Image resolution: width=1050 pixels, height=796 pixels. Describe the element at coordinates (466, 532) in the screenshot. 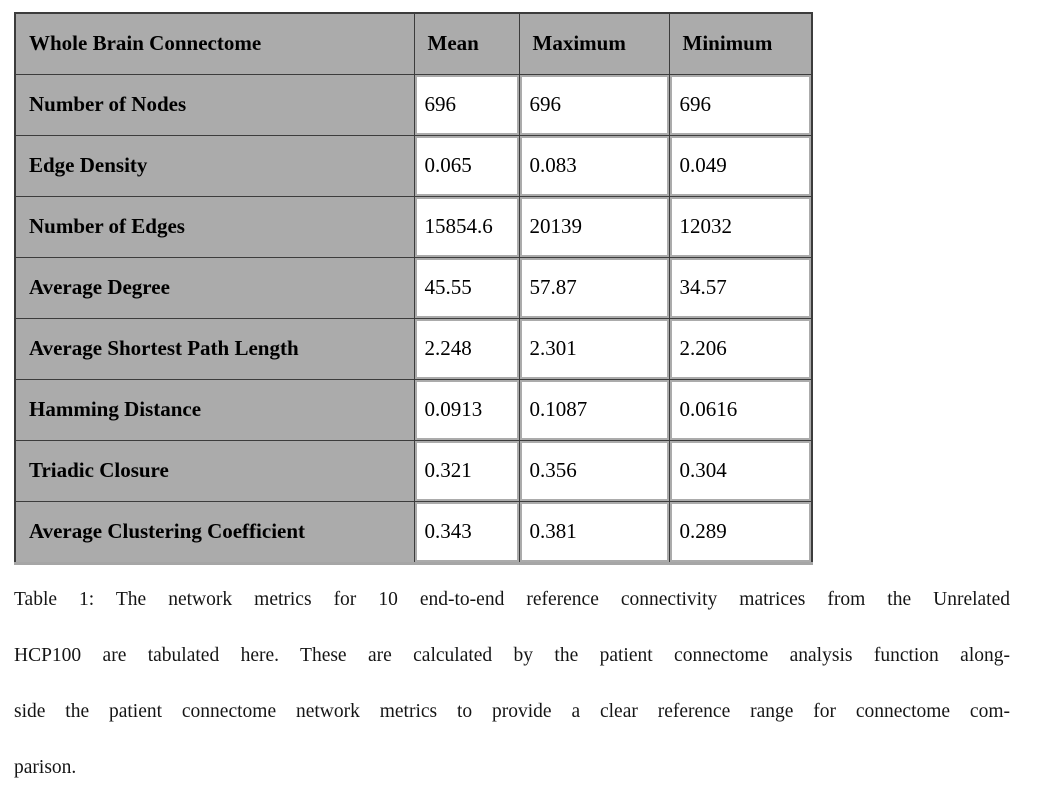

I see `cell-mean: 0.343` at that location.